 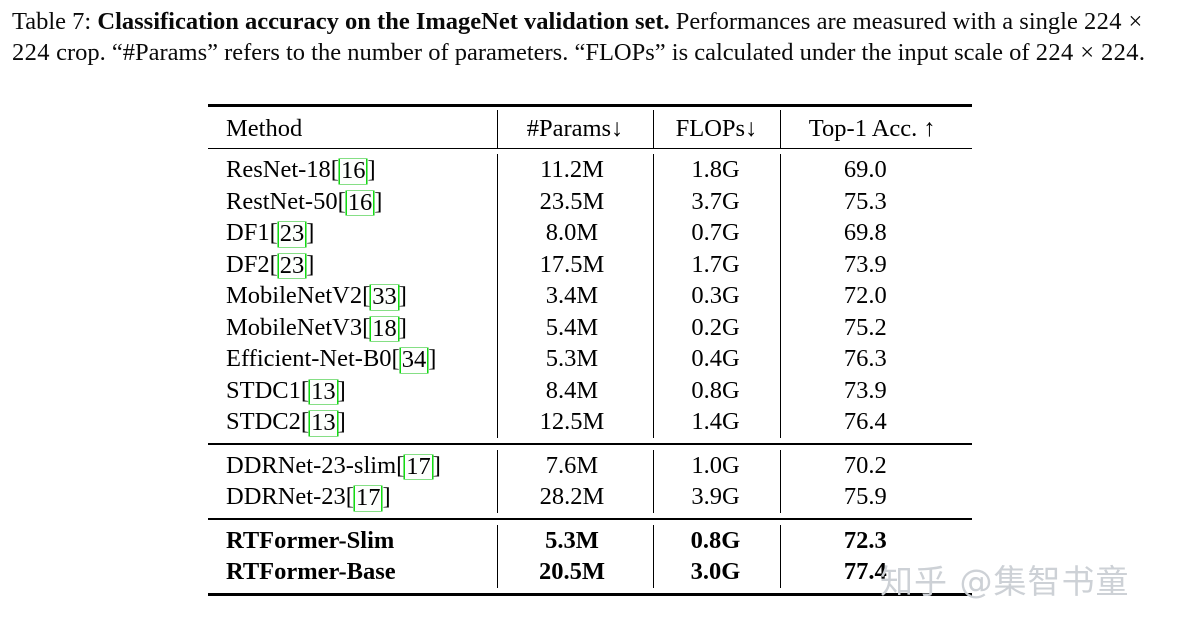 I want to click on table-row: STDC1[13] 8.4M 0.8G 73.9, so click(x=590, y=390).